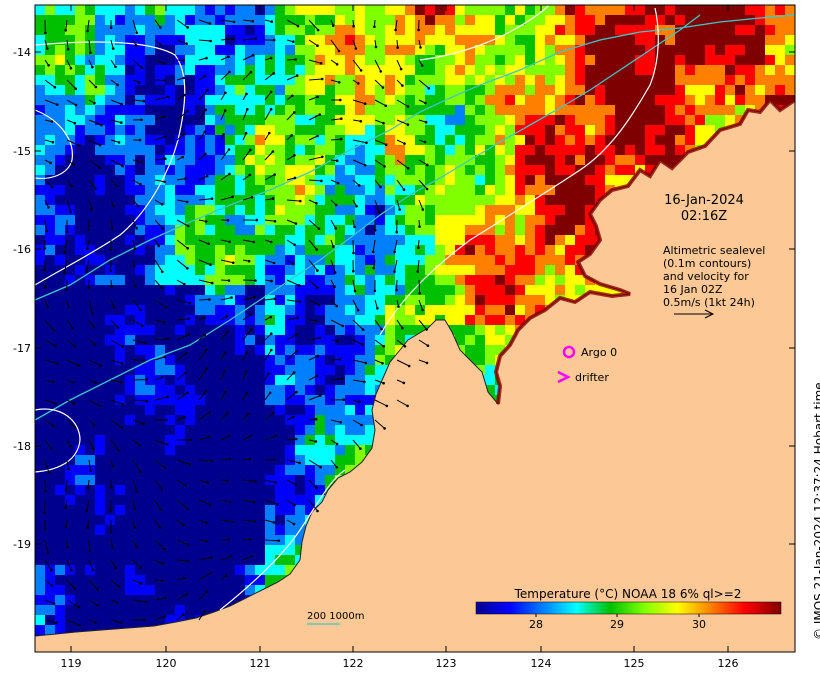 The width and height of the screenshot is (820, 680). Describe the element at coordinates (112, 44) in the screenshot. I see `velocity-arrow` at that location.